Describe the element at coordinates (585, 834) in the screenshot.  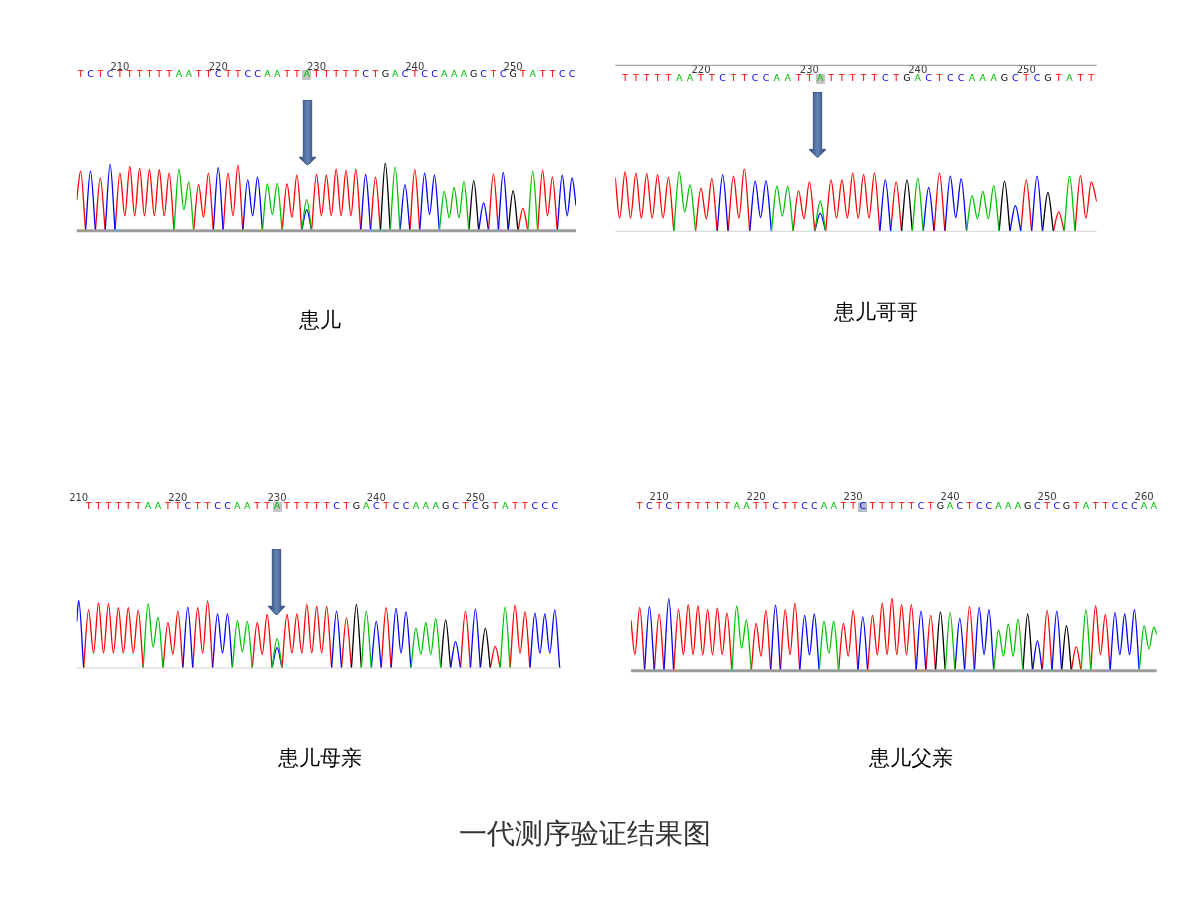
I see `text: 一代测序验证结果图` at that location.